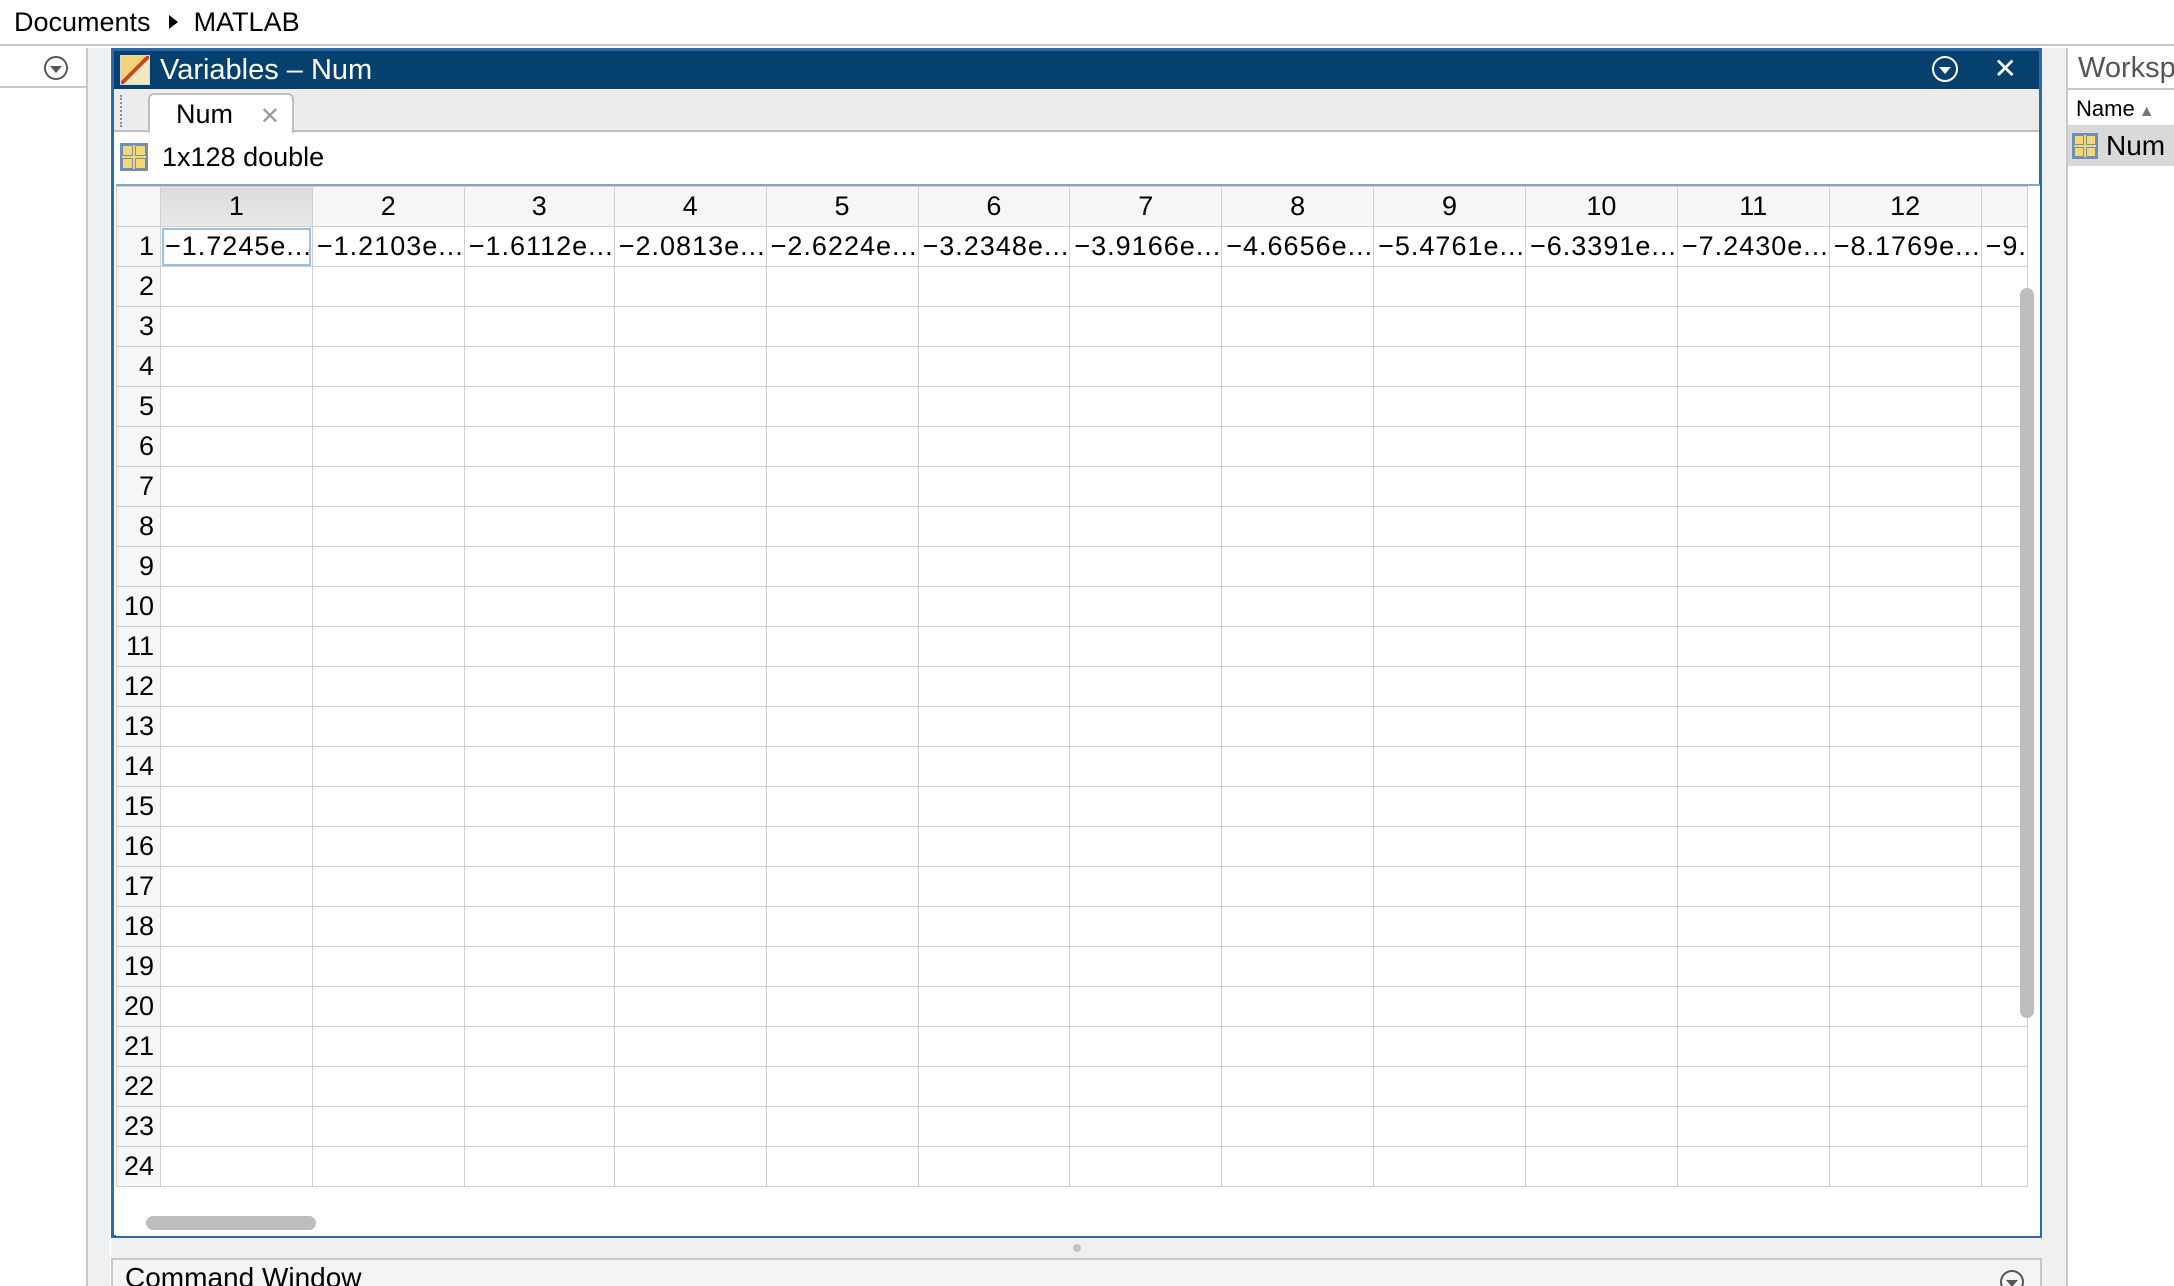 The image size is (2174, 1286). Describe the element at coordinates (246, 21) in the screenshot. I see `breadcrumb-matlab: MATLAB` at that location.